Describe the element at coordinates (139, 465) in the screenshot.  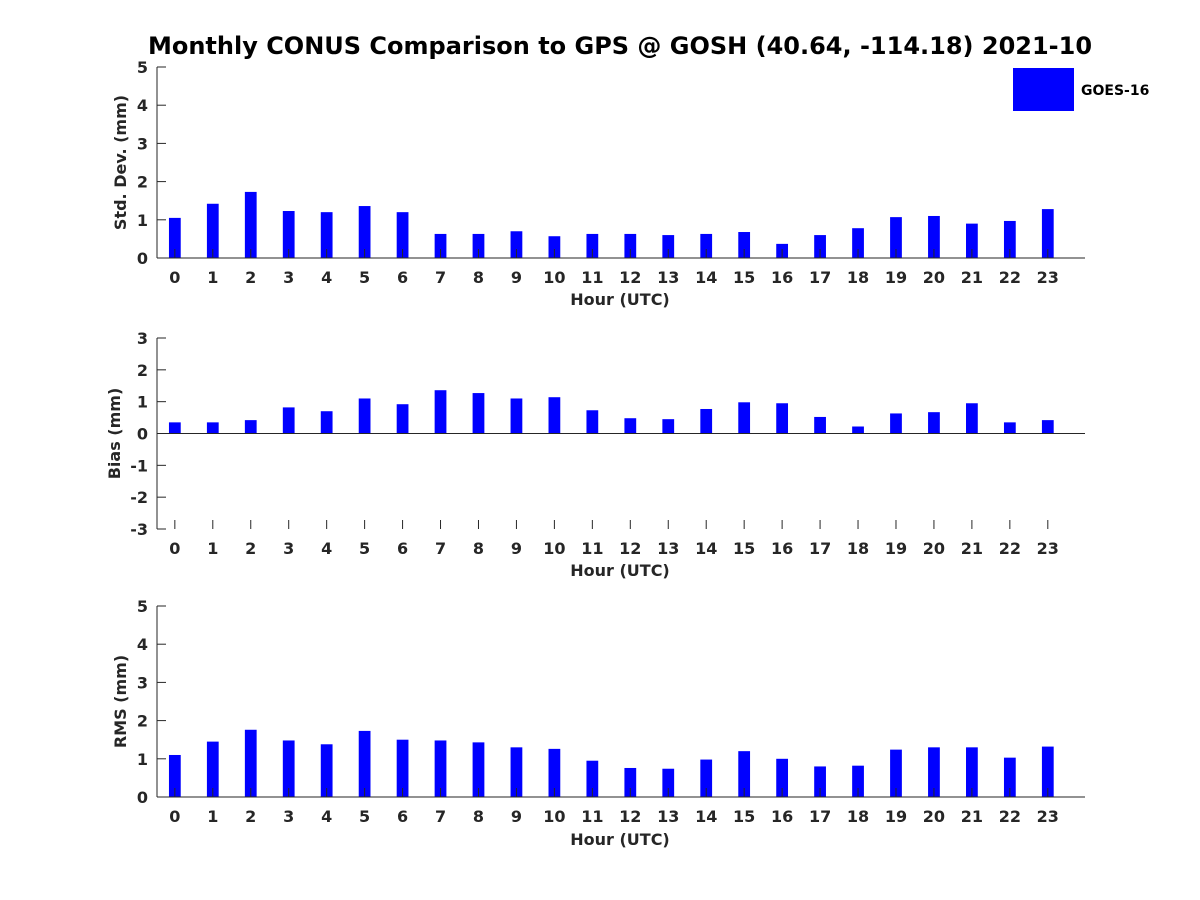
I see `y-tick-label: -1` at that location.